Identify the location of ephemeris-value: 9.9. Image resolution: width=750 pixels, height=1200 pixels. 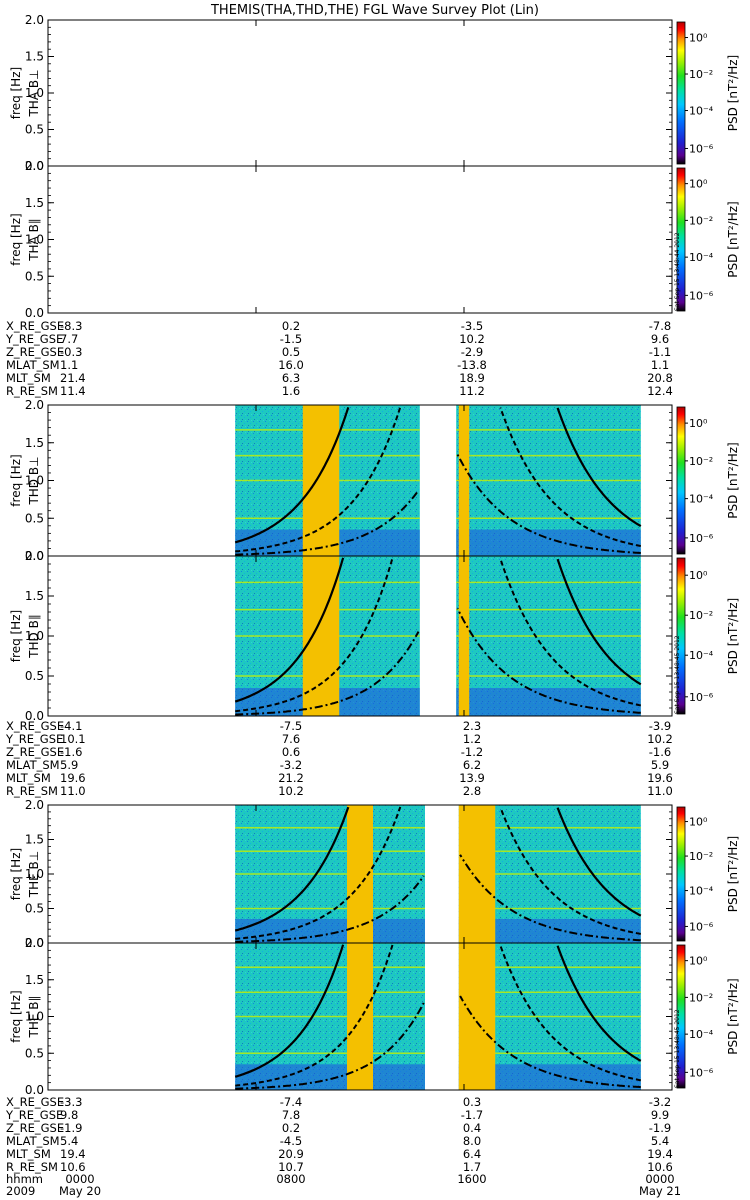
(660, 1115).